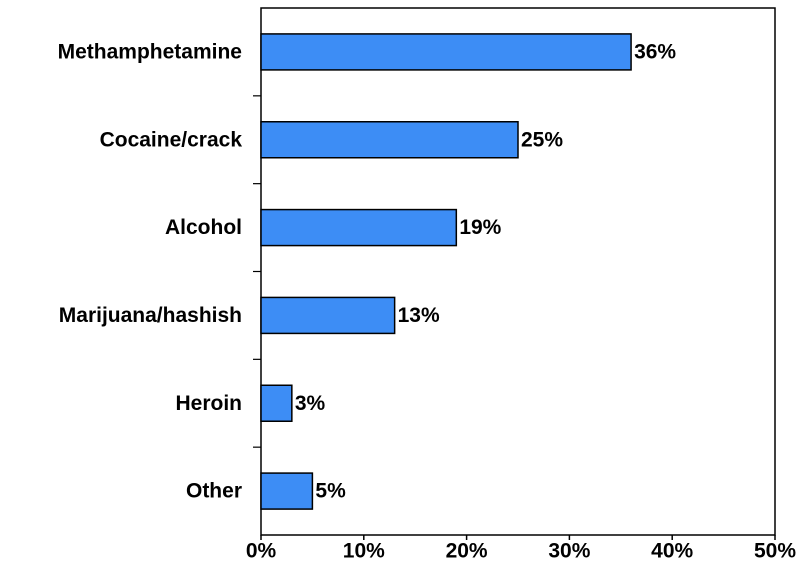 This screenshot has height=567, width=802. What do you see at coordinates (569, 551) in the screenshot?
I see `x-tick-label: 30%` at bounding box center [569, 551].